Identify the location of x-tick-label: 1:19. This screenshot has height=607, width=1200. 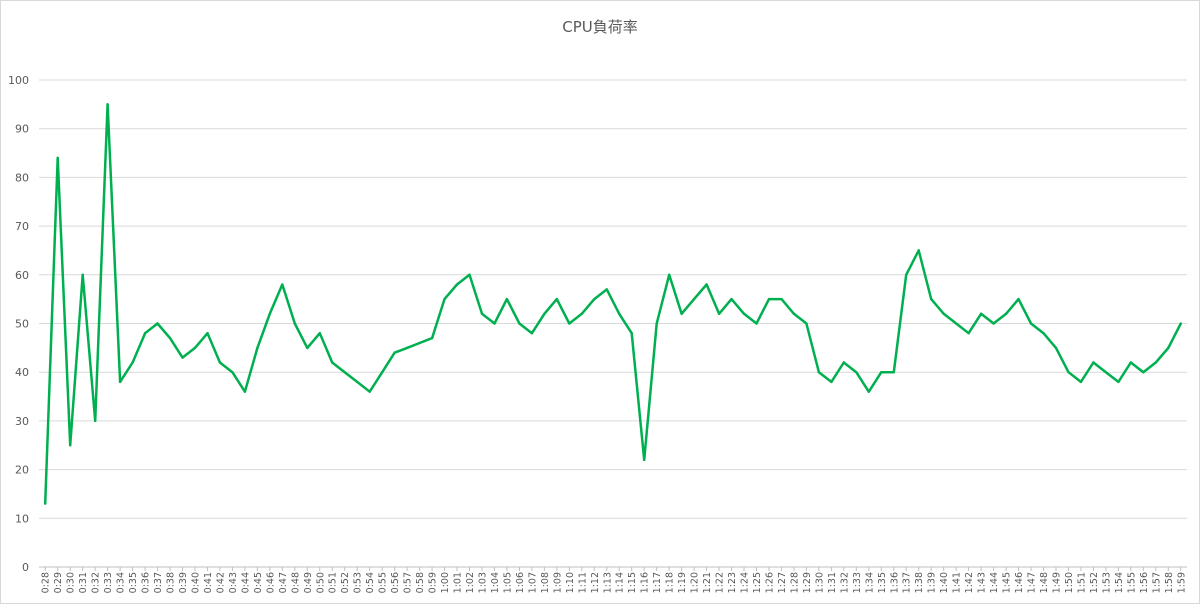
(682, 582).